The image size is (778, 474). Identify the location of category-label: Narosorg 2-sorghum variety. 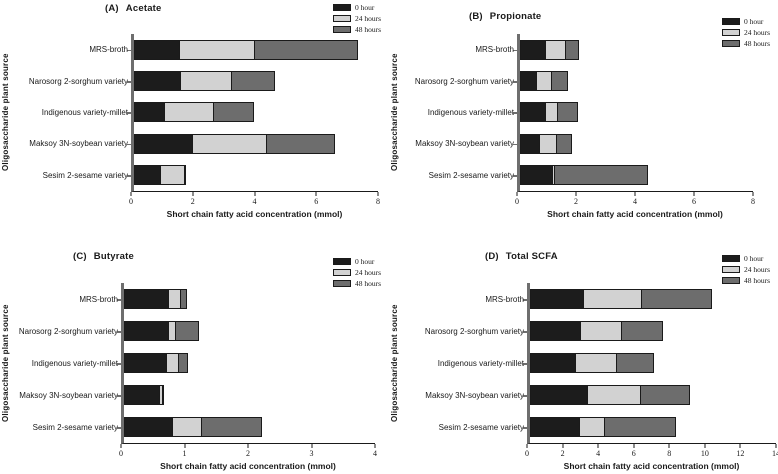
(474, 331).